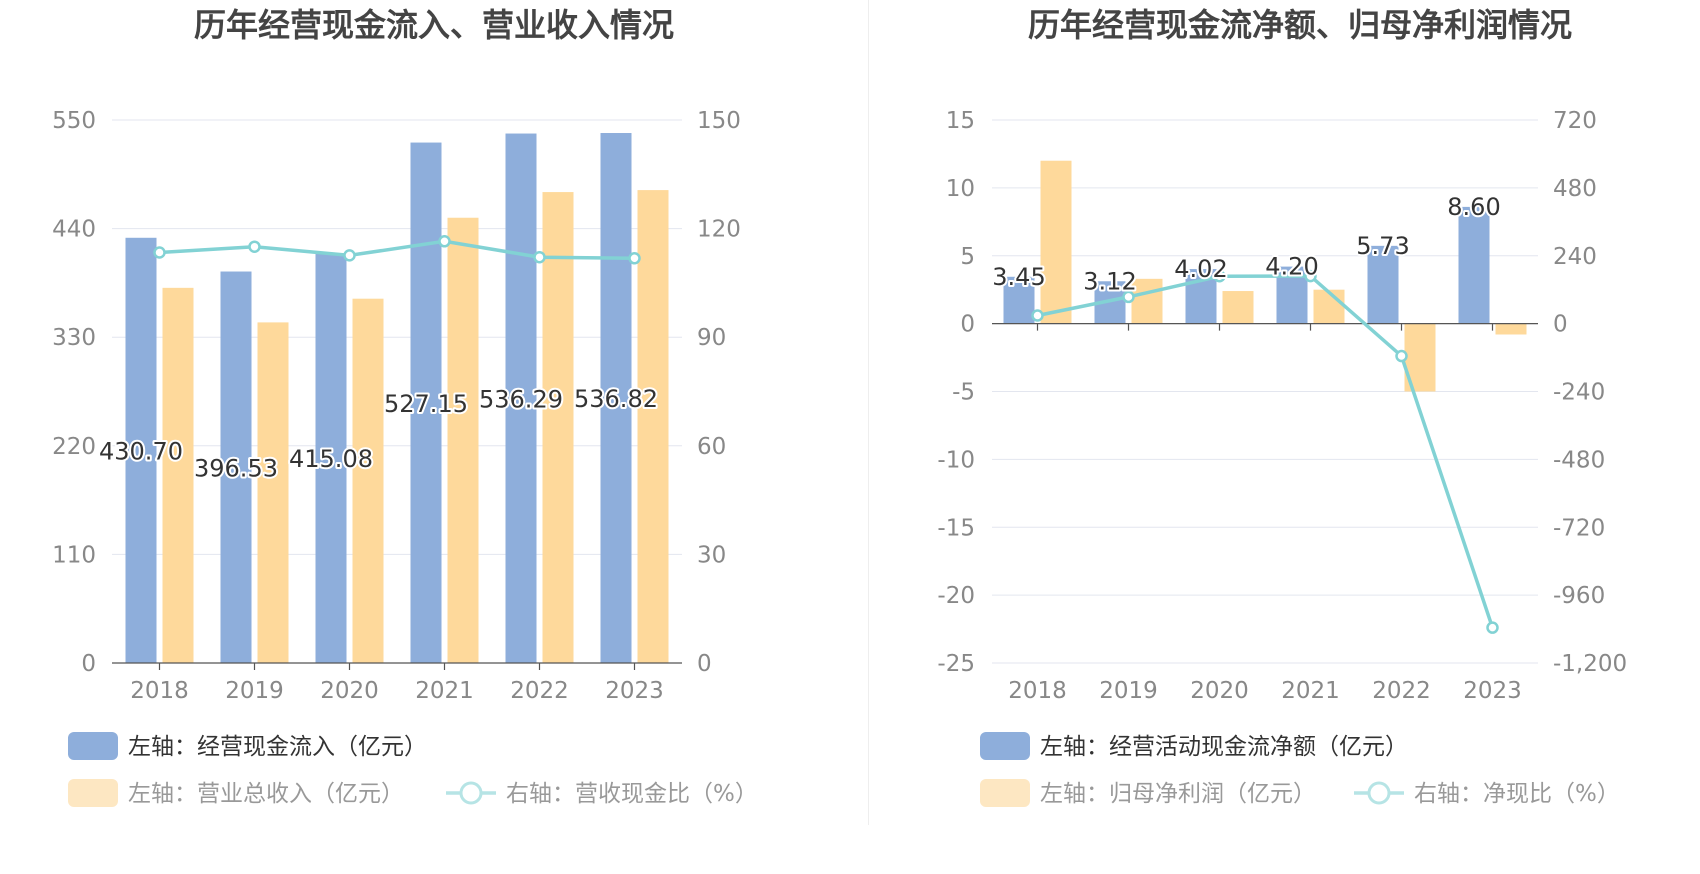  I want to click on bar-data-label: 5.73, so click(1382, 246).